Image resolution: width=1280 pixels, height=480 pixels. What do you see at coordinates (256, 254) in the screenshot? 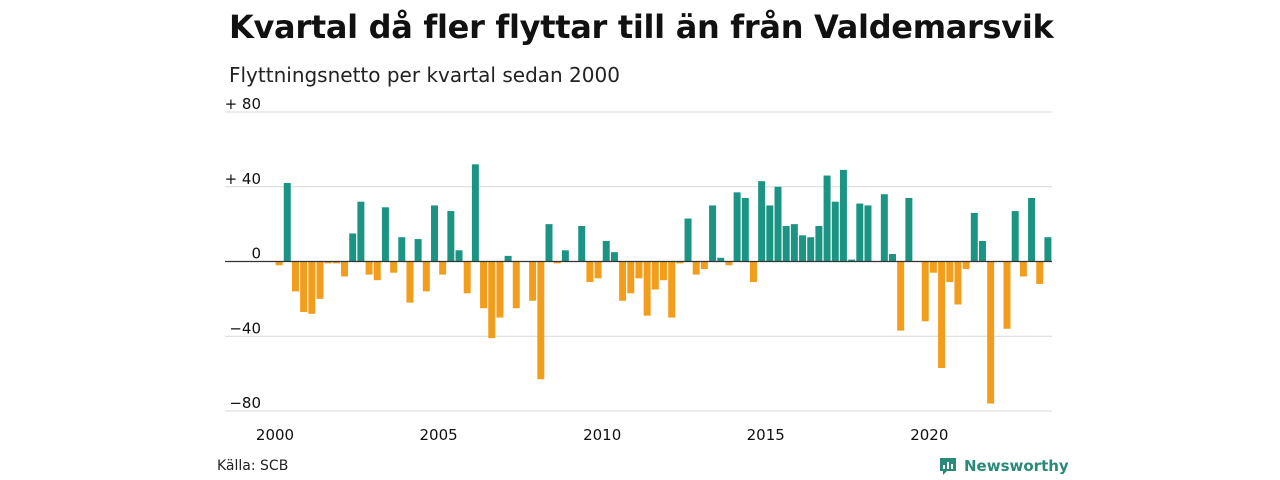
I see `y-tick-label: 0` at bounding box center [256, 254].